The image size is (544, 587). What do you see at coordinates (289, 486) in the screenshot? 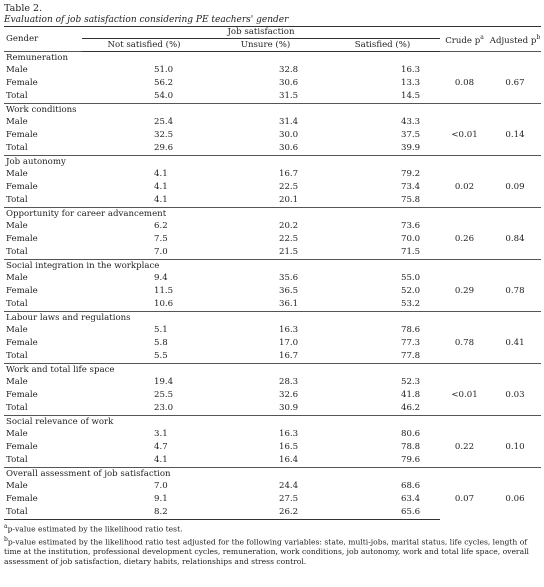
I see `unsure-cell: 24.4` at bounding box center [289, 486].